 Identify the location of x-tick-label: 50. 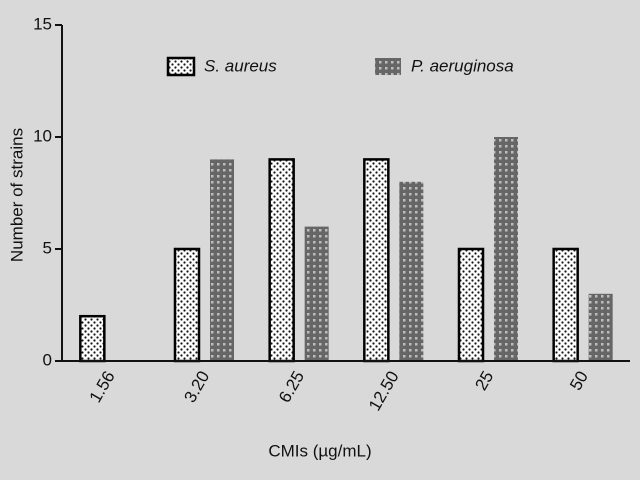
(579, 381).